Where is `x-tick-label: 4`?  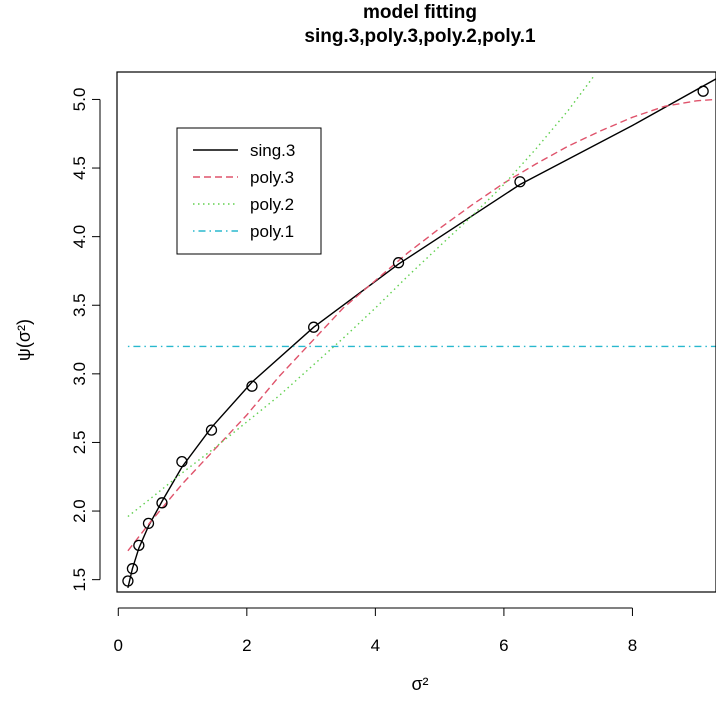 x-tick-label: 4 is located at coordinates (375, 645).